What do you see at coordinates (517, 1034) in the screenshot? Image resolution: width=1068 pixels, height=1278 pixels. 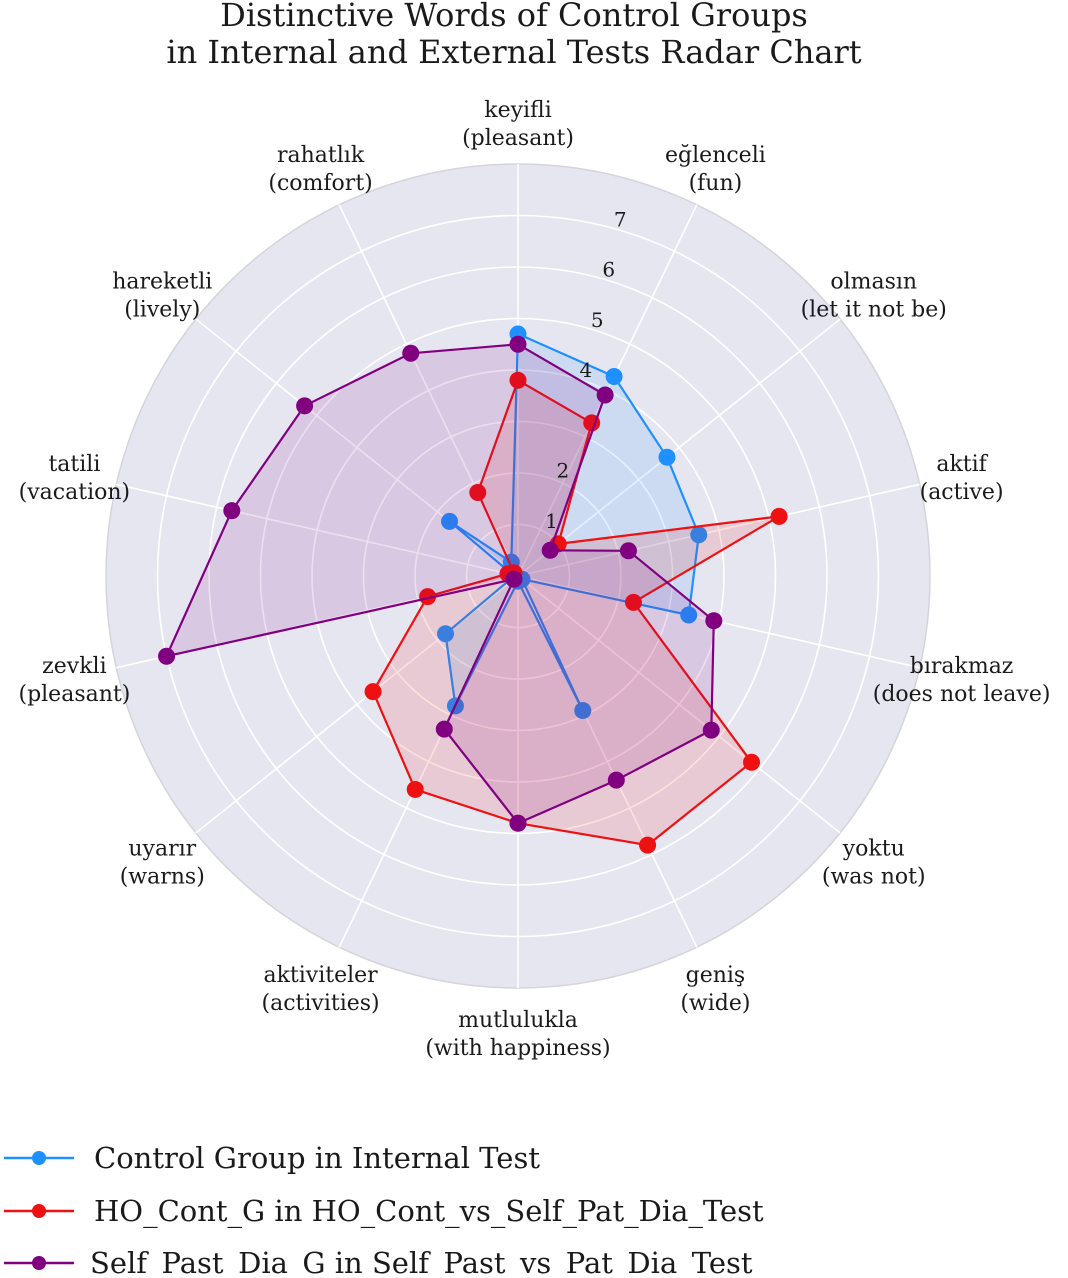 I see `category-label: mutlulukla (with happiness)` at bounding box center [517, 1034].